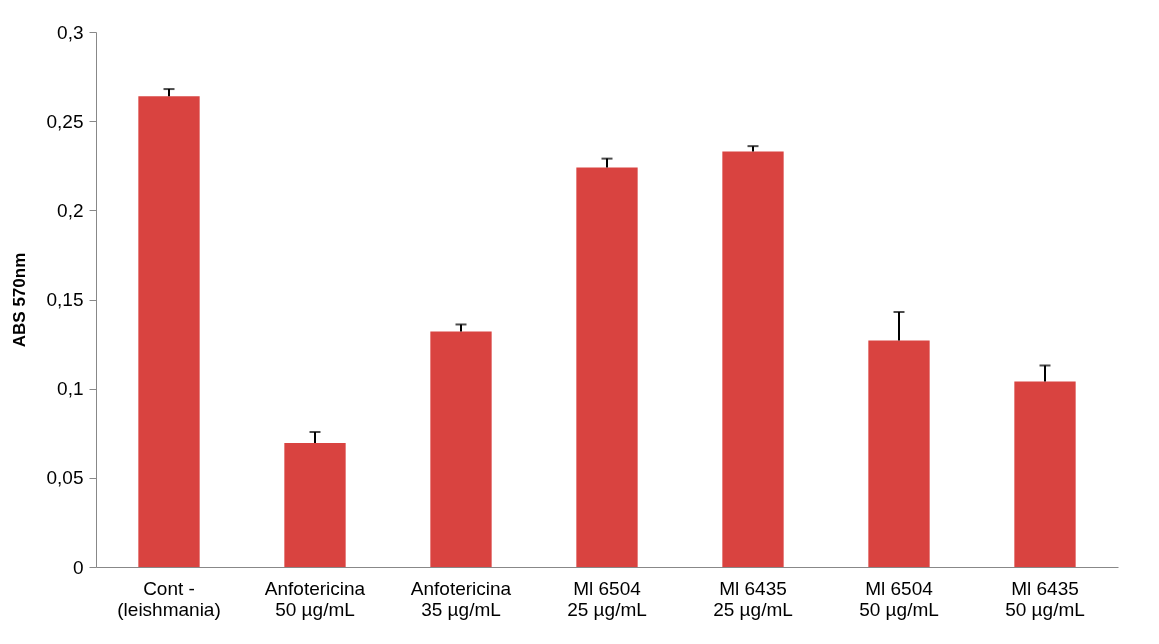 This screenshot has width=1159, height=644. What do you see at coordinates (70, 389) in the screenshot?
I see `y-tick-label: 0,1` at bounding box center [70, 389].